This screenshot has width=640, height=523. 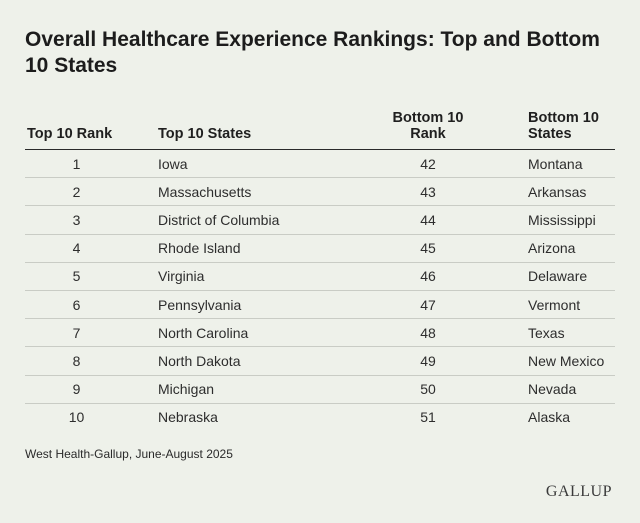 What do you see at coordinates (428, 276) in the screenshot?
I see `cell-bottom-rank: 46` at bounding box center [428, 276].